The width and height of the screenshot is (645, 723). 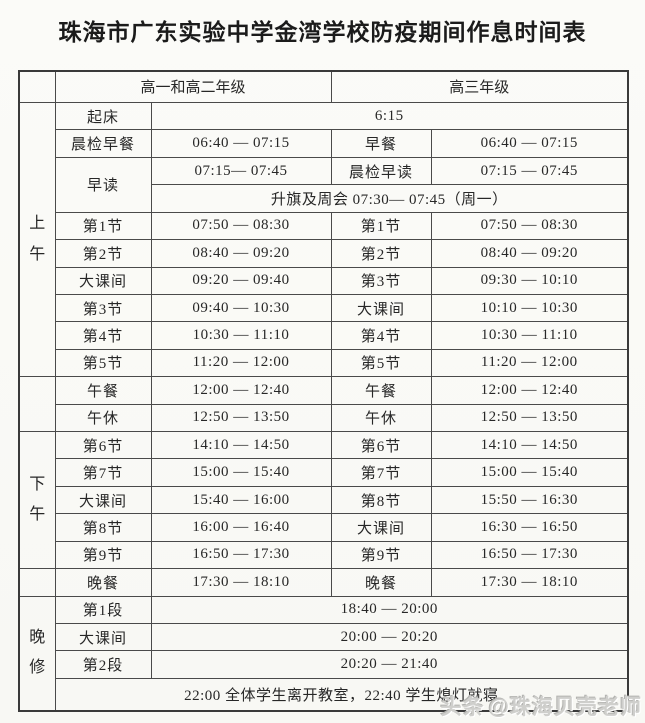 I want to click on header-corner-cell, so click(x=37, y=86).